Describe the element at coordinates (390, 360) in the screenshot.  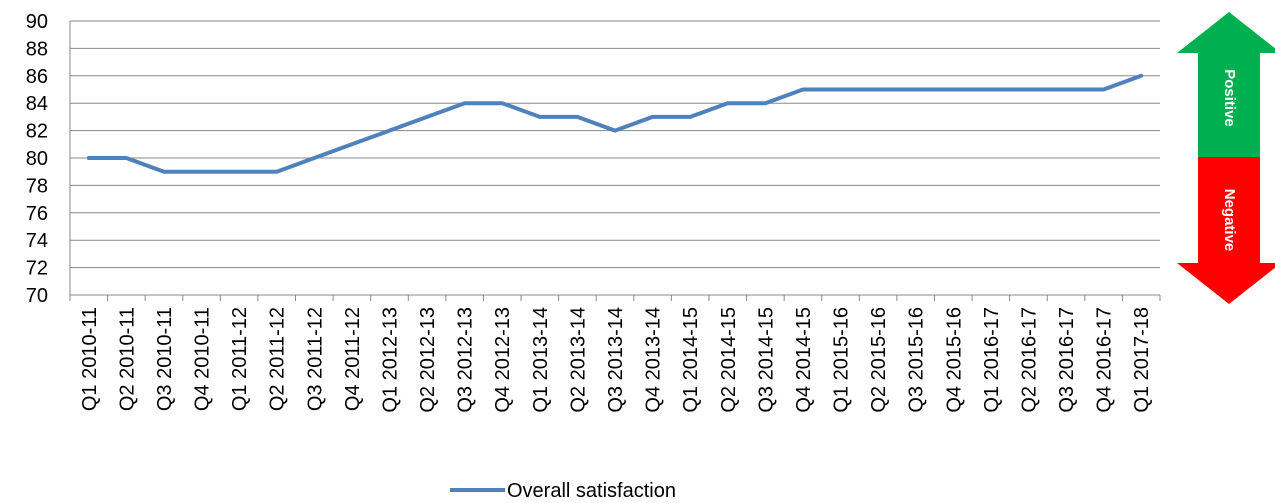
I see `x-tick-label: Q1 2012-13` at that location.